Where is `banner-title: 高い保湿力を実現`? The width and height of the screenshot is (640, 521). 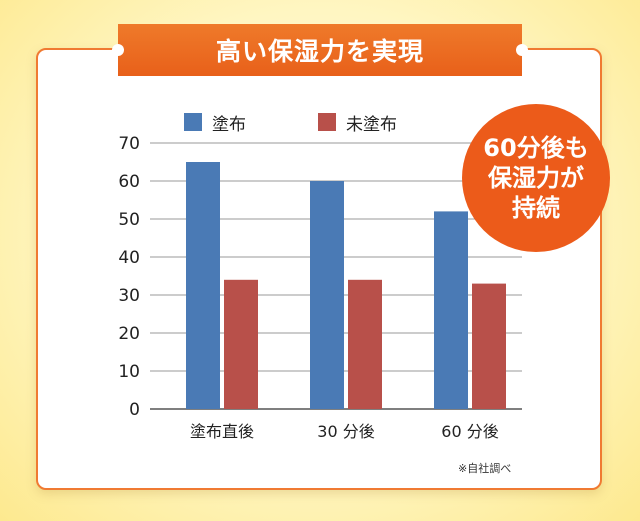
banner-title: 高い保湿力を実現 is located at coordinates (319, 51).